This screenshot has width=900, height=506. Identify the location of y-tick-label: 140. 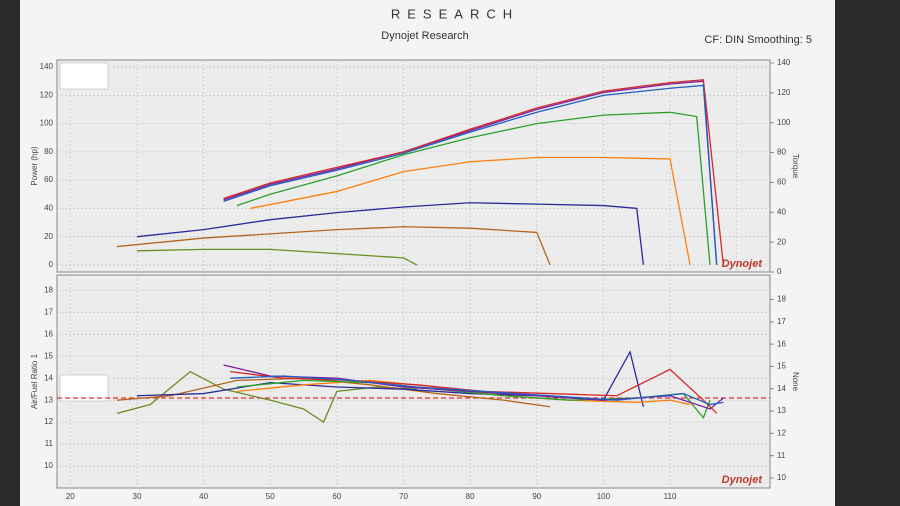
(47, 66).